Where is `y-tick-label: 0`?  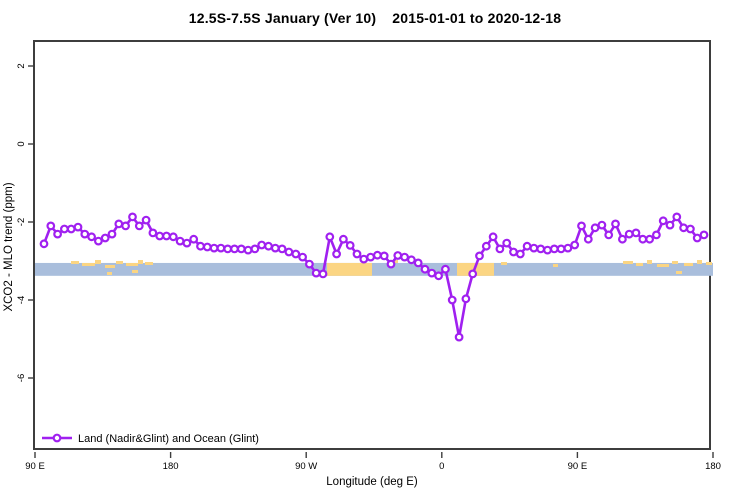
y-tick-label: 0 is located at coordinates (21, 143).